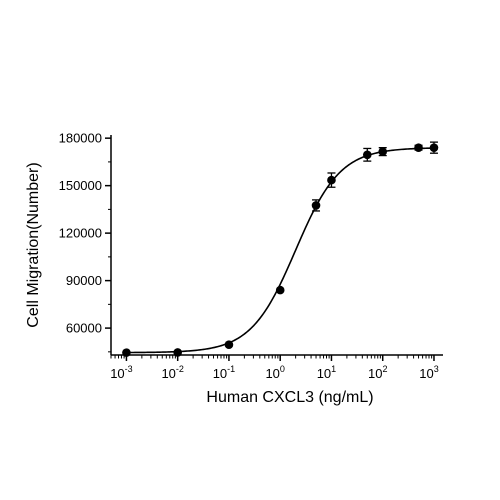 The height and width of the screenshot is (500, 500). I want to click on y-tick-label: 120000, so click(80, 233).